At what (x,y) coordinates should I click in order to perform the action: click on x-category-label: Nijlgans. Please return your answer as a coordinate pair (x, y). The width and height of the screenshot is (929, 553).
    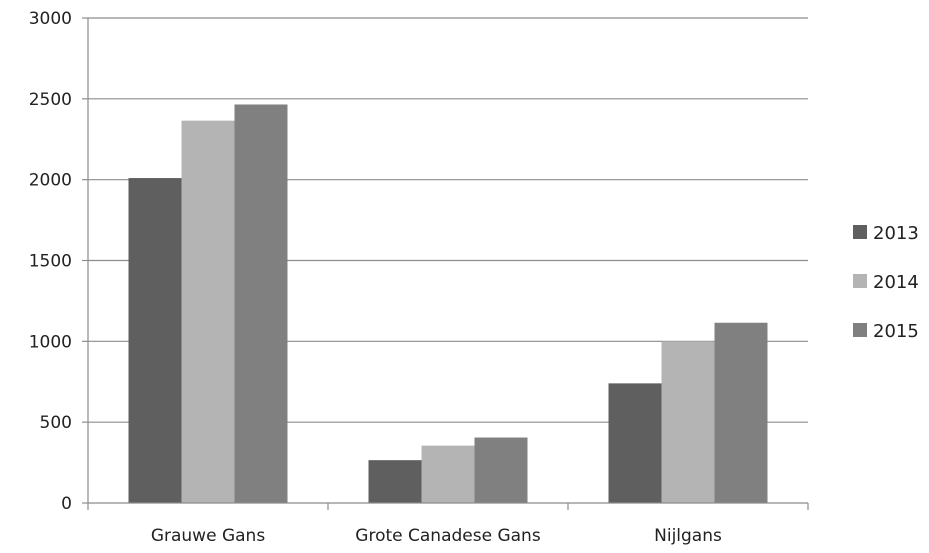
    Looking at the image, I should click on (688, 536).